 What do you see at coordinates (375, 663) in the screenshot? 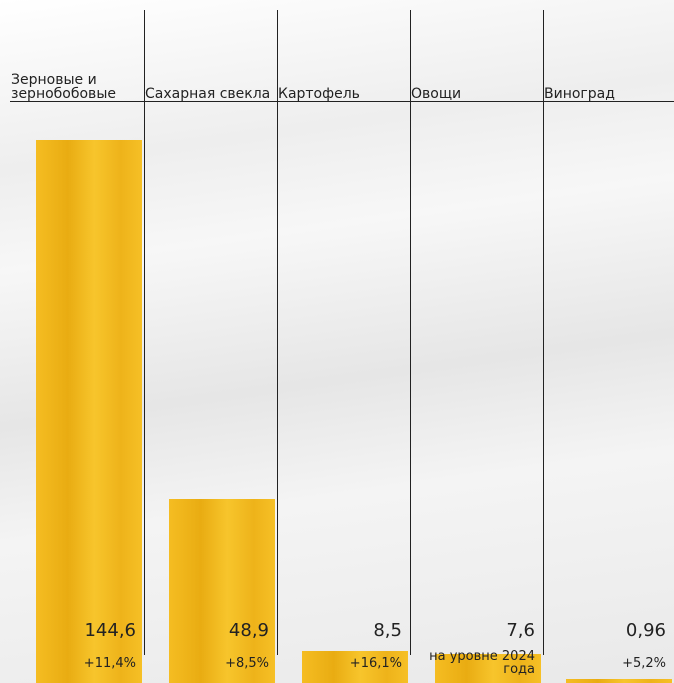
I see `change-label: +16,1%` at bounding box center [375, 663].